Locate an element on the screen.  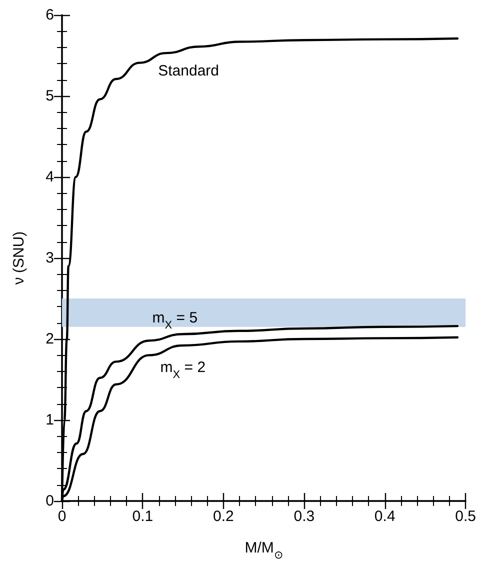
x-tick-label: 0.1 is located at coordinates (143, 516).